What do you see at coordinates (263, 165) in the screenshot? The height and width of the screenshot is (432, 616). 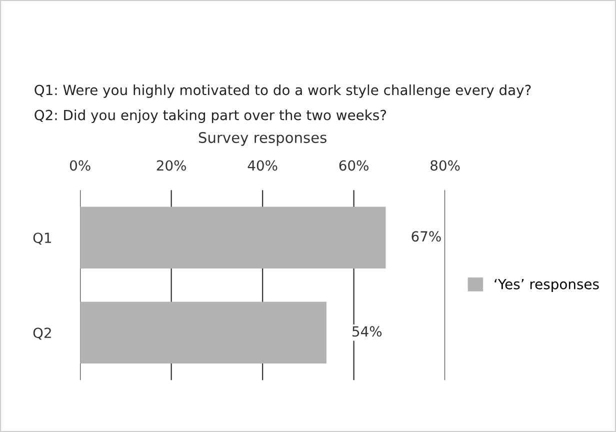 I see `x-tick-label: 40%` at bounding box center [263, 165].